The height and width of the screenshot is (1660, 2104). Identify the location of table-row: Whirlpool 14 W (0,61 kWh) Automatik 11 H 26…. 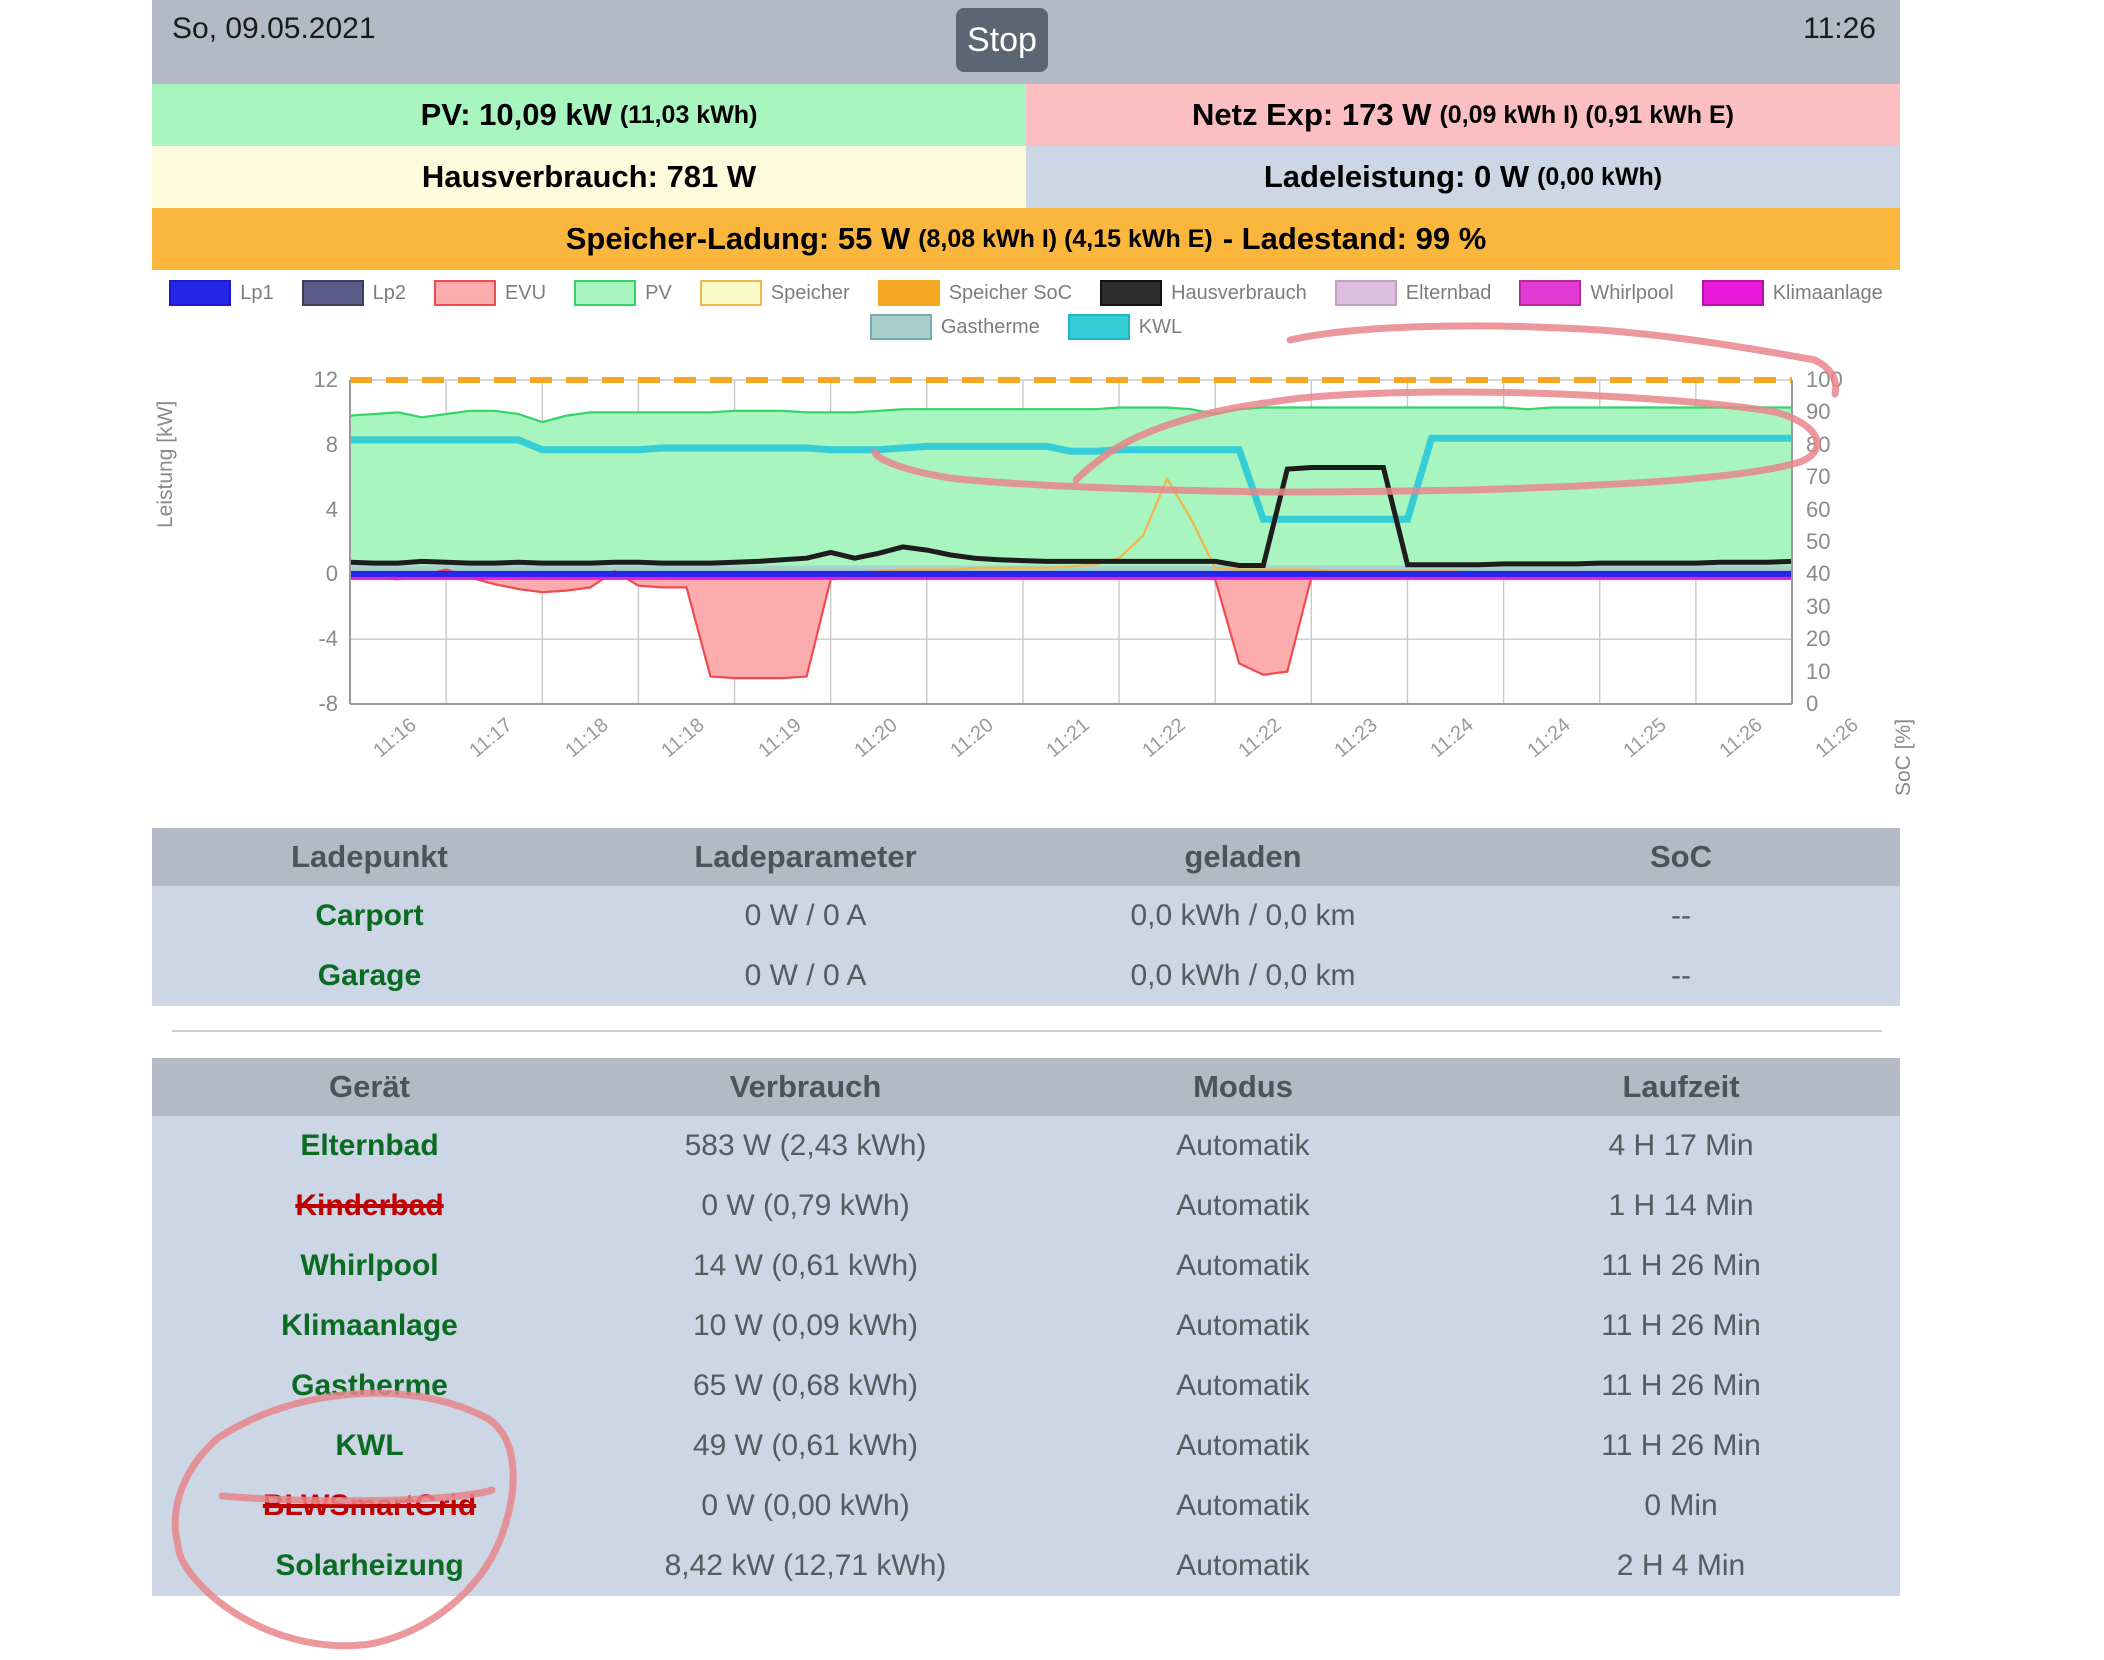
(1026, 1266).